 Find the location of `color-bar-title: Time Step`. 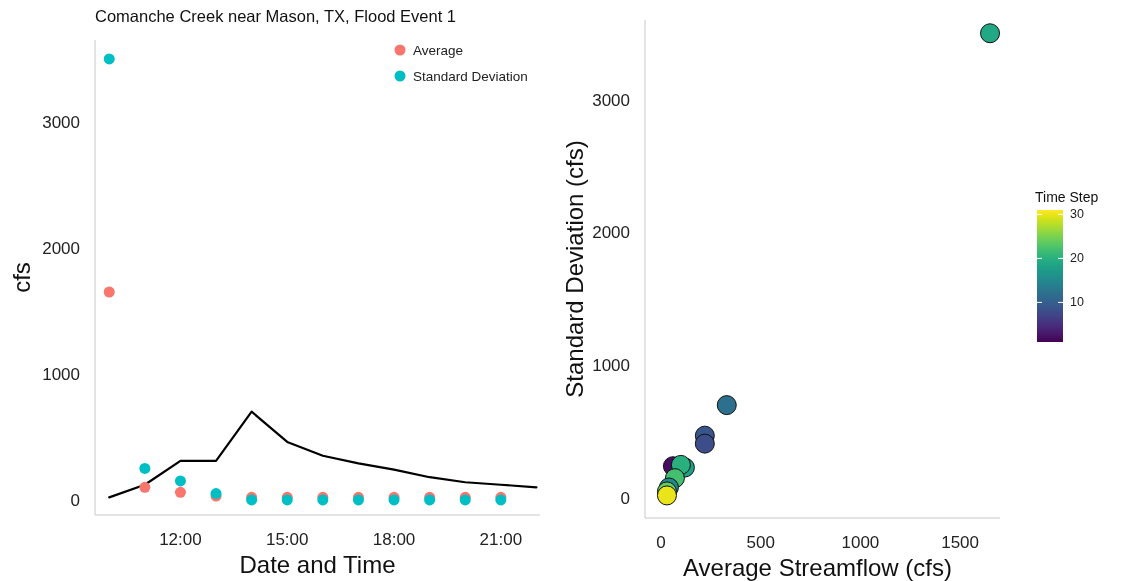

color-bar-title: Time Step is located at coordinates (1067, 197).